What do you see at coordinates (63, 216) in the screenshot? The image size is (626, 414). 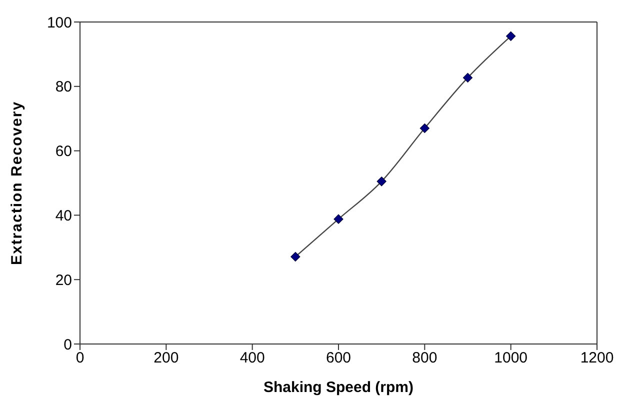 I see `y-tick-label: 40` at bounding box center [63, 216].